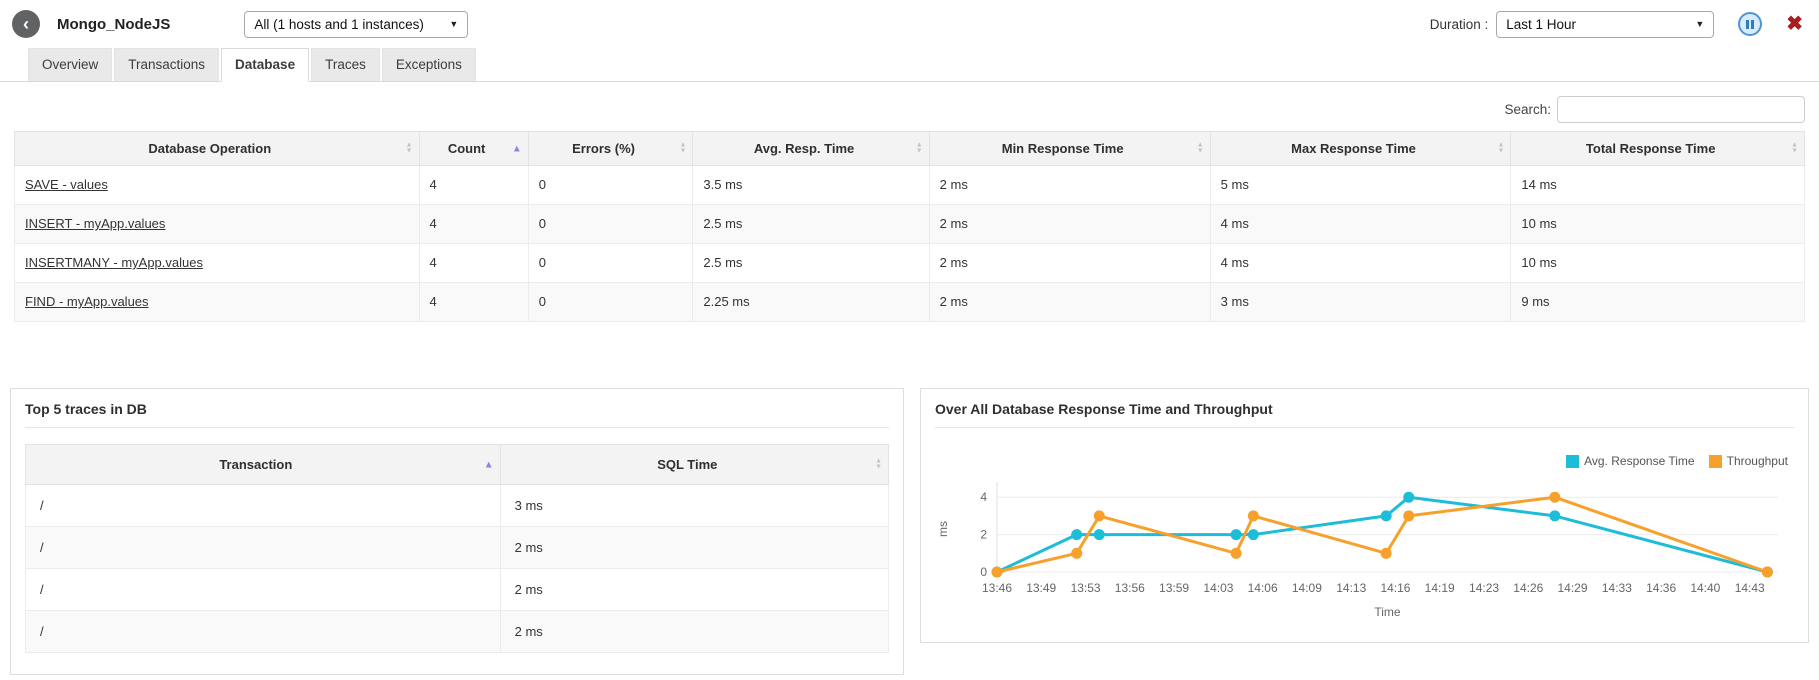 This screenshot has width=1819, height=680. I want to click on svg-text: 14:13, so click(1351, 588).